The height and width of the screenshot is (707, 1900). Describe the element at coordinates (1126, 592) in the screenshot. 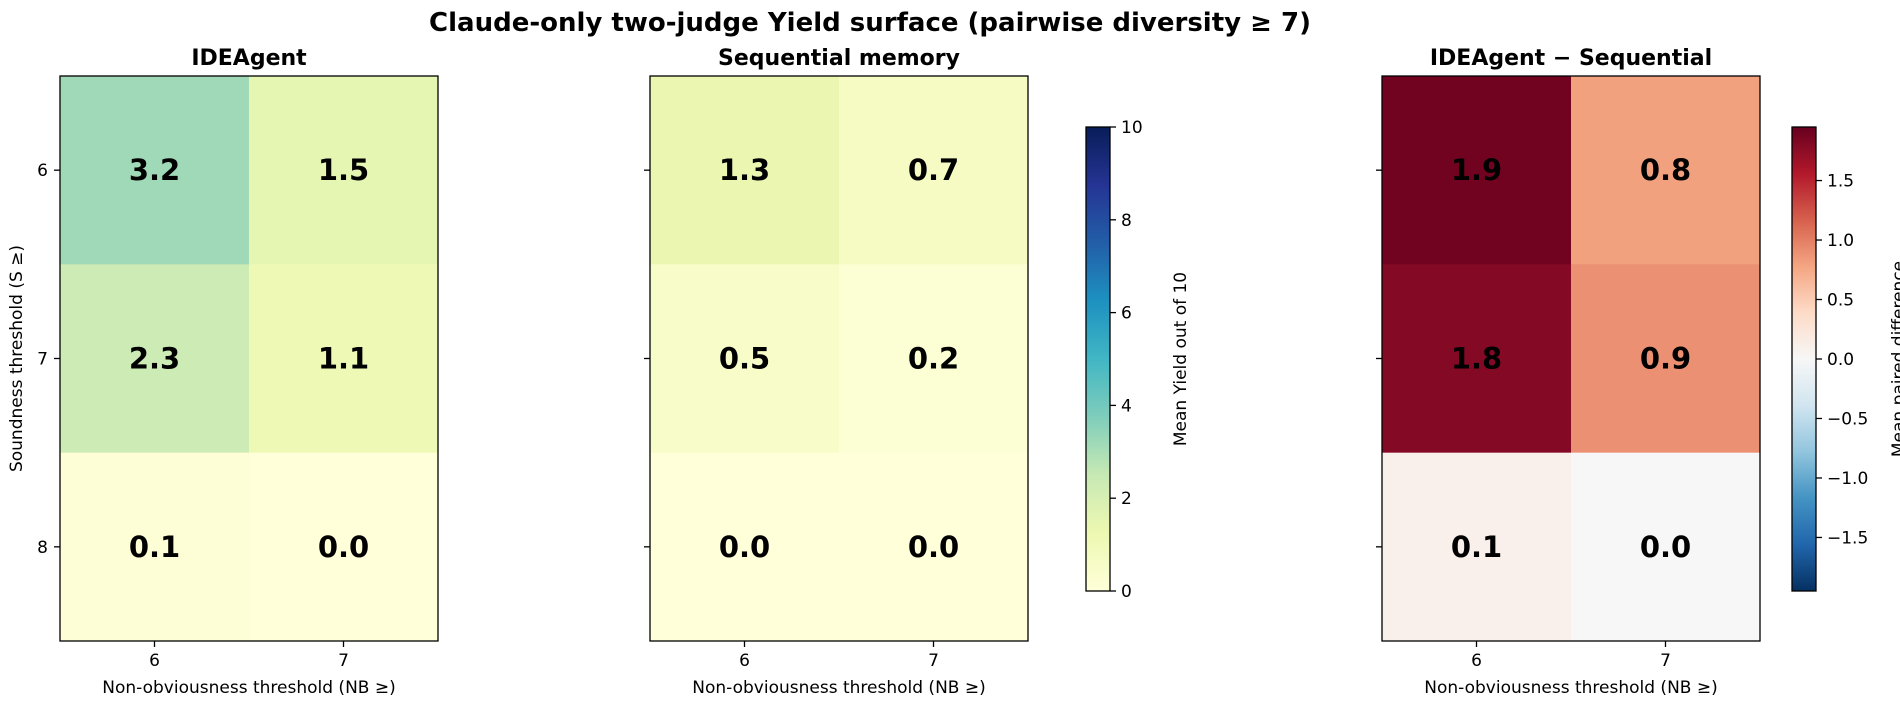

I see `colorbar-tick-label: 0` at that location.